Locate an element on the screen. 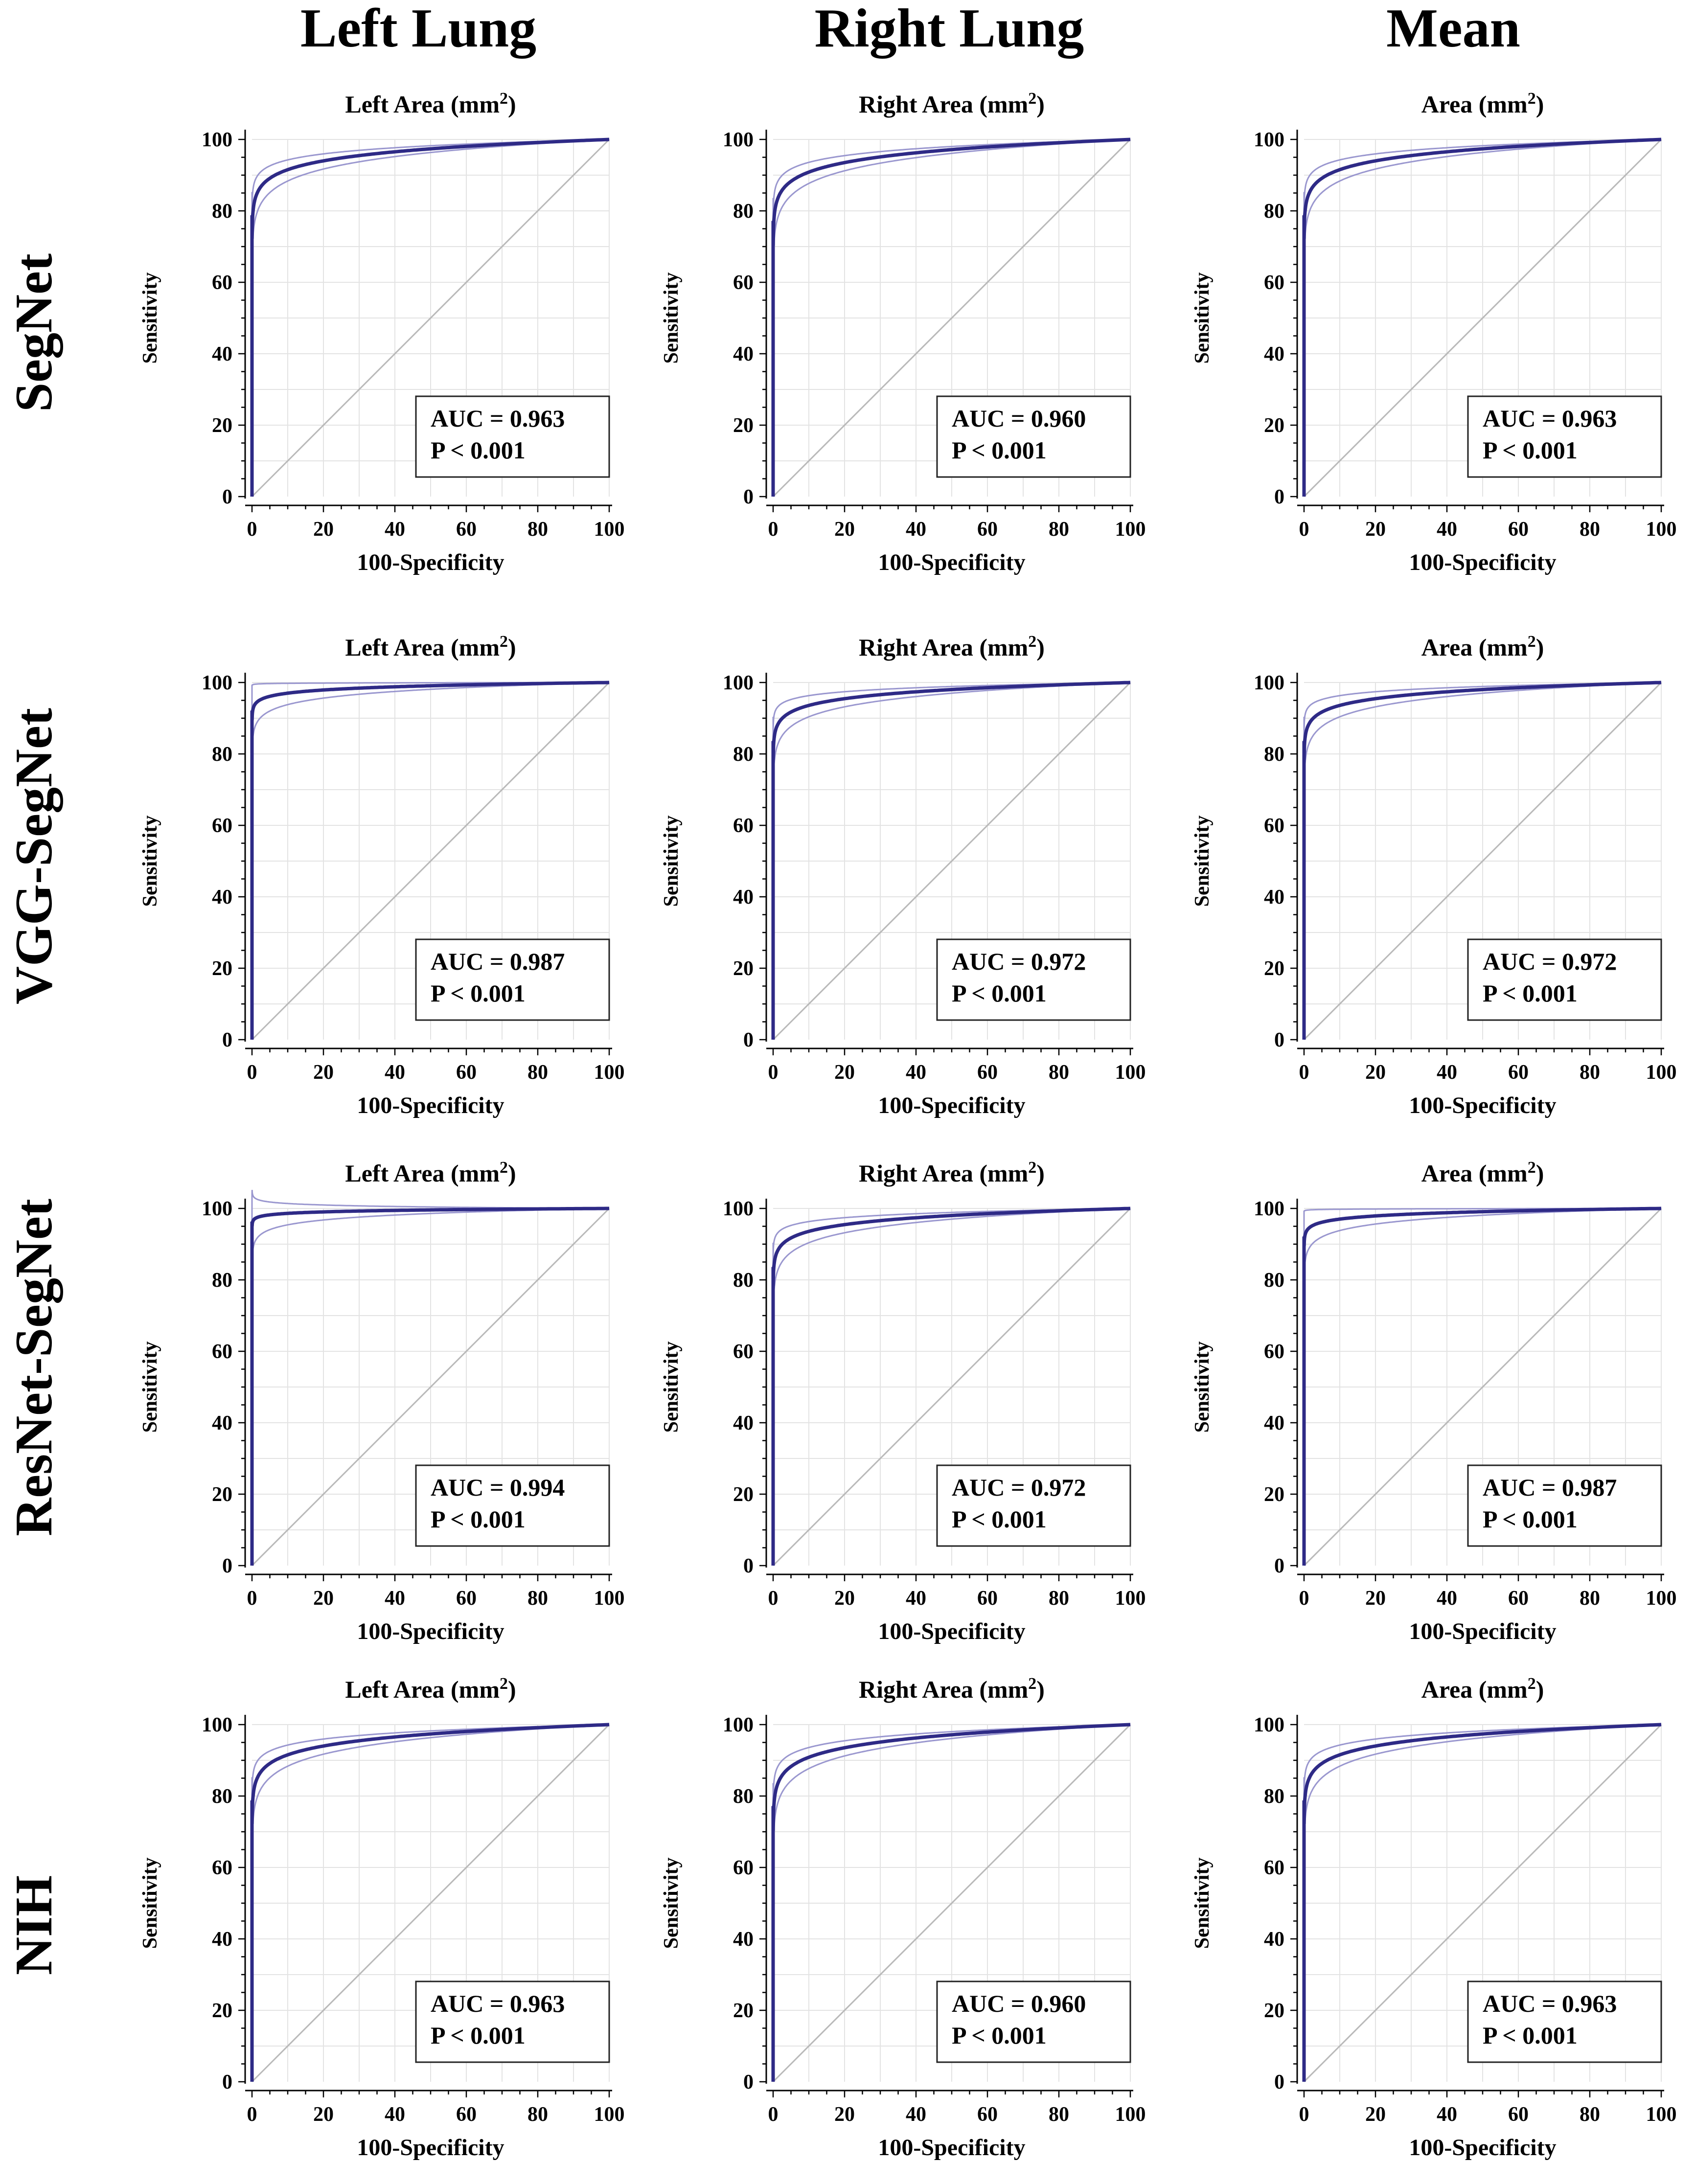  auc-value: AUC = 0.960 is located at coordinates (1019, 418).